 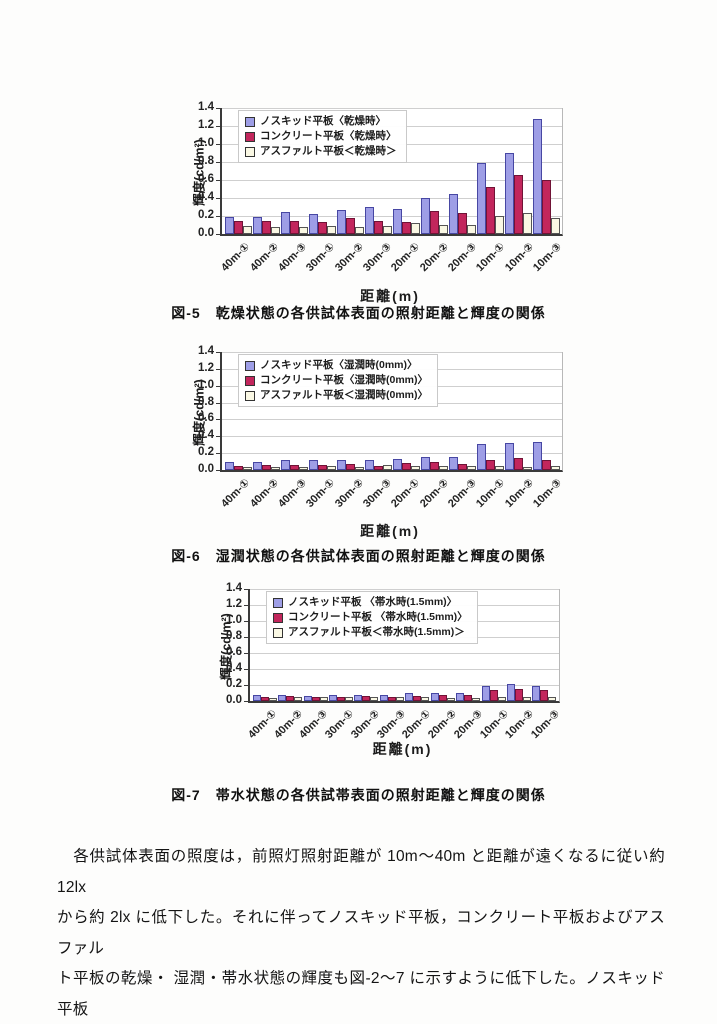 What do you see at coordinates (370, 617) in the screenshot?
I see `legend-item: コンクリート平板 〈帯水時(1.5mm)〉` at bounding box center [370, 617].